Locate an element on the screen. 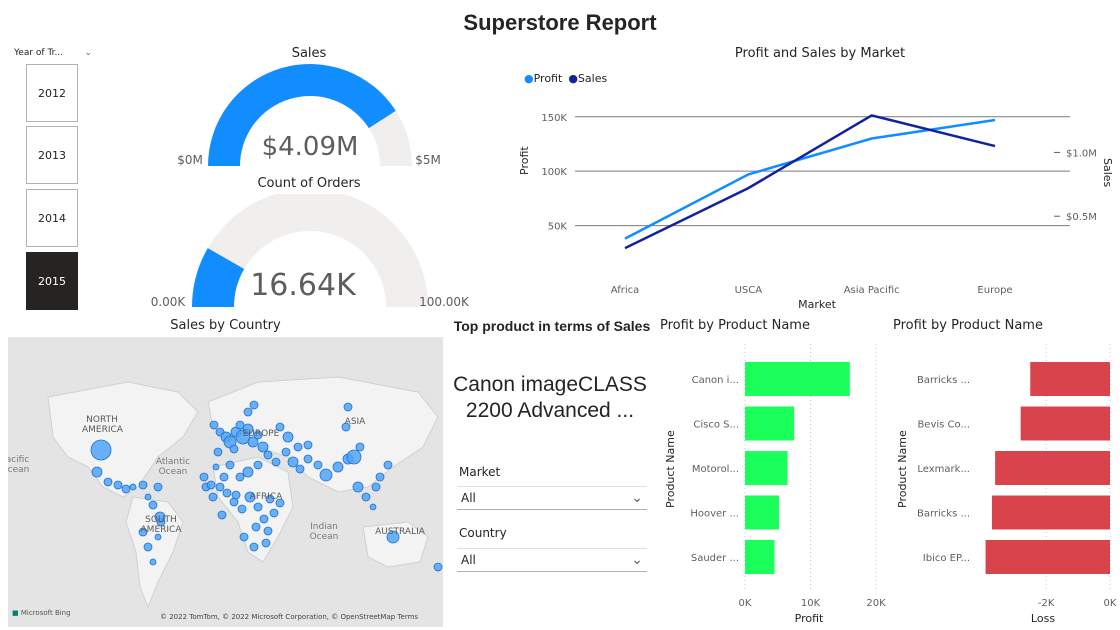  sales-gauge-value: $4.09M is located at coordinates (310, 147).